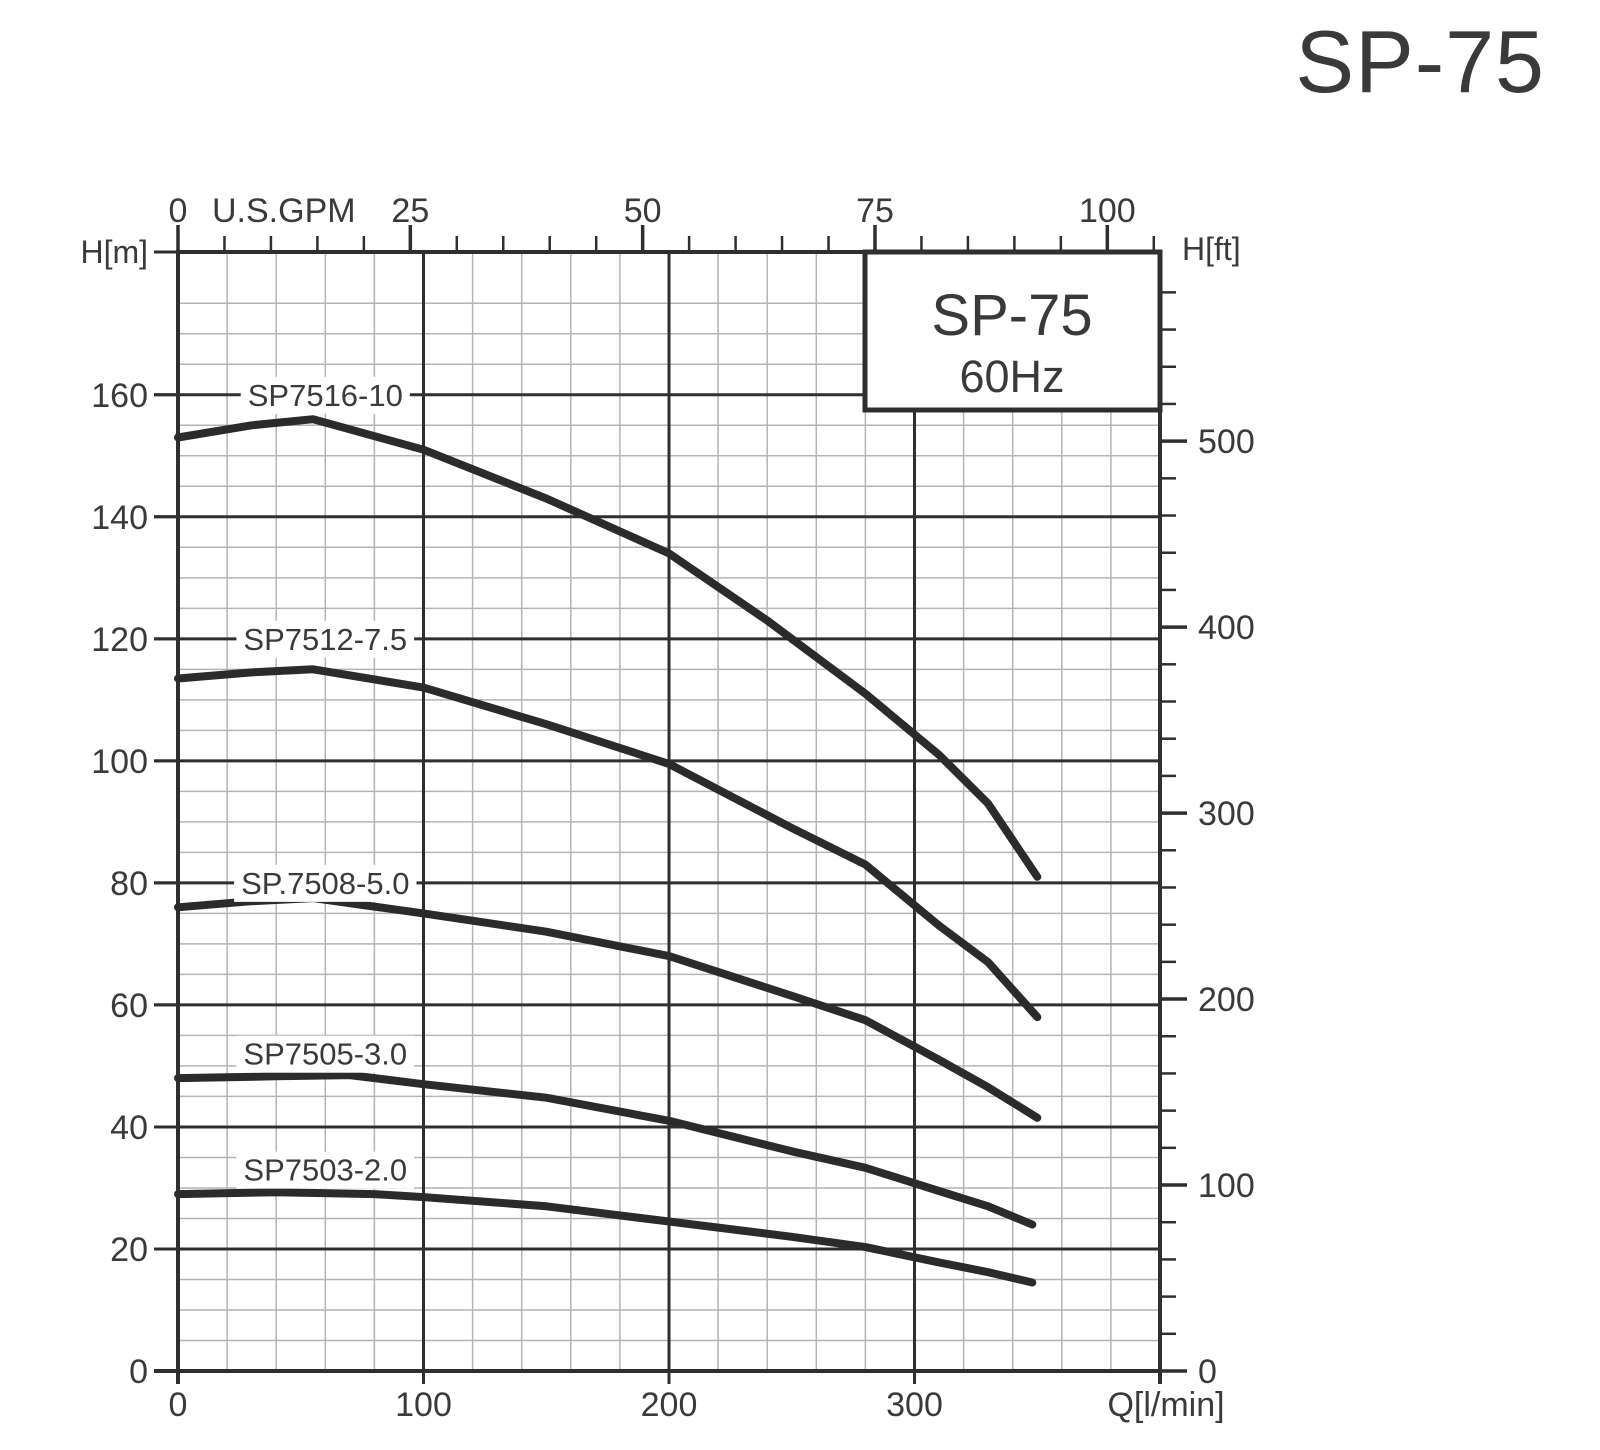  What do you see at coordinates (1226, 1000) in the screenshot?
I see `right-tick-label-200: 200` at bounding box center [1226, 1000].